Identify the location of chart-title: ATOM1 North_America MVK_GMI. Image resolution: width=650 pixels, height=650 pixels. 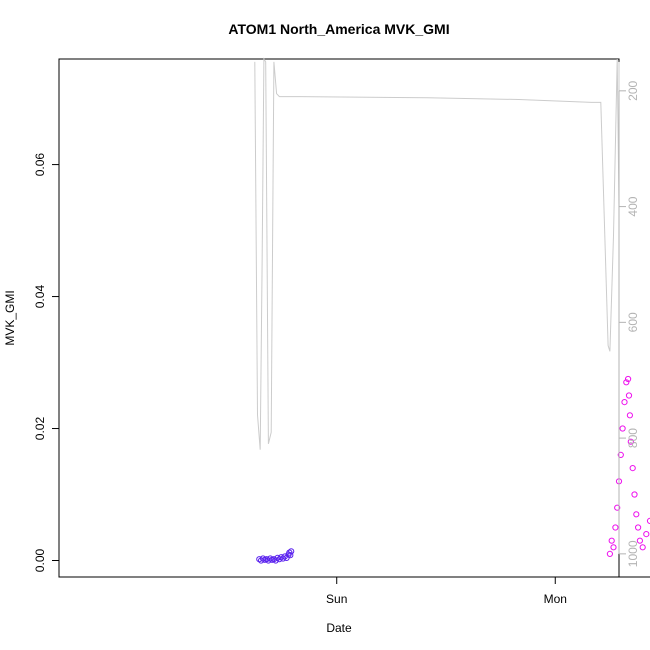
(338, 29).